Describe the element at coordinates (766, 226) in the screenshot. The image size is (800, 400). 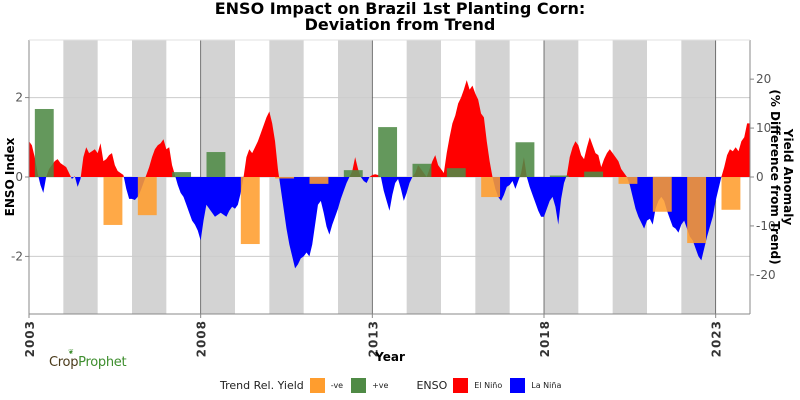
I see `y-right-tick-label: -10` at that location.